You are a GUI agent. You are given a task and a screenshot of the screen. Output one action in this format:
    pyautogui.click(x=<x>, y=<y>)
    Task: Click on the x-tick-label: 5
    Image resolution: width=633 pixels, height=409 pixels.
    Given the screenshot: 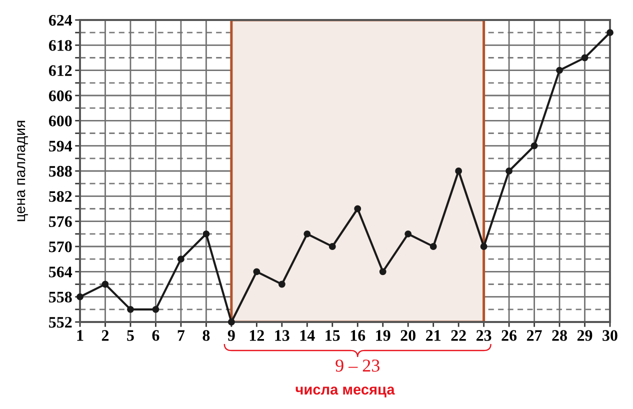 What is the action you would take?
    pyautogui.click(x=130, y=335)
    